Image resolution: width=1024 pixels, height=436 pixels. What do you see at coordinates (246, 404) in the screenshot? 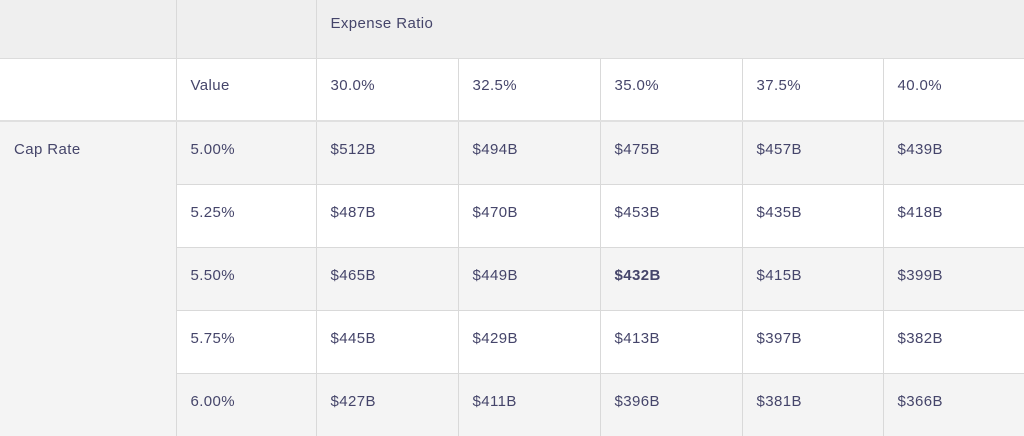
I see `row-header-4: 6.00%` at bounding box center [246, 404].